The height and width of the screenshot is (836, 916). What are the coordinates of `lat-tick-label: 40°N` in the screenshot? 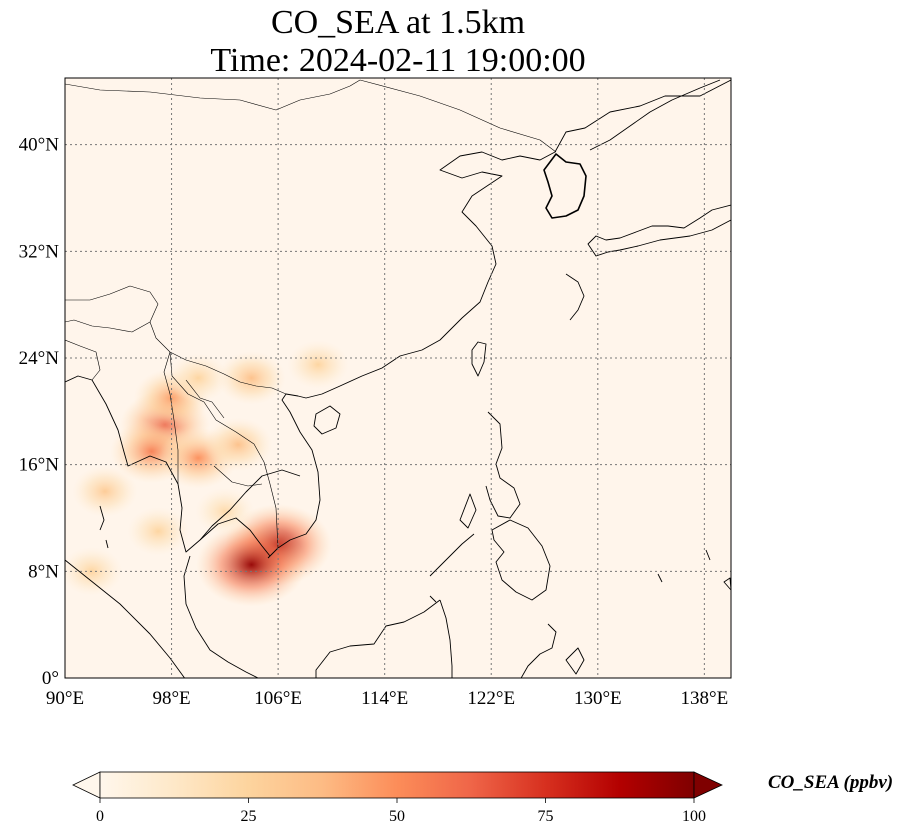 It's located at (39, 145).